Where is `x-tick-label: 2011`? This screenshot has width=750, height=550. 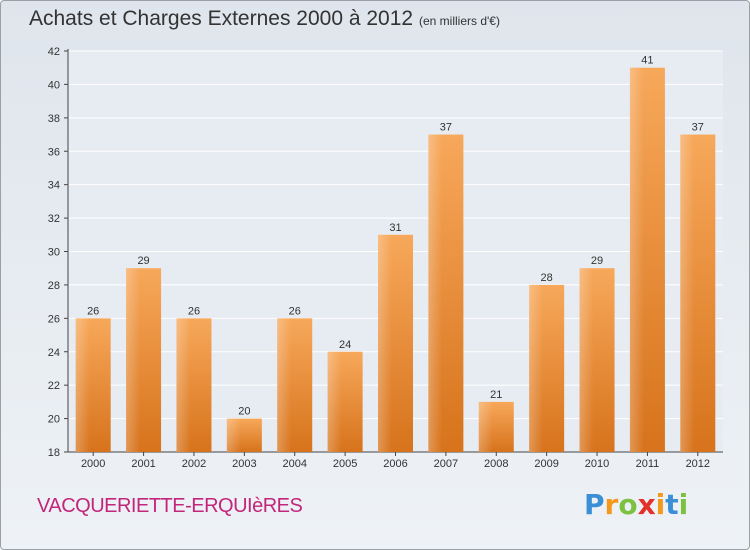 x-tick-label: 2011 is located at coordinates (648, 464).